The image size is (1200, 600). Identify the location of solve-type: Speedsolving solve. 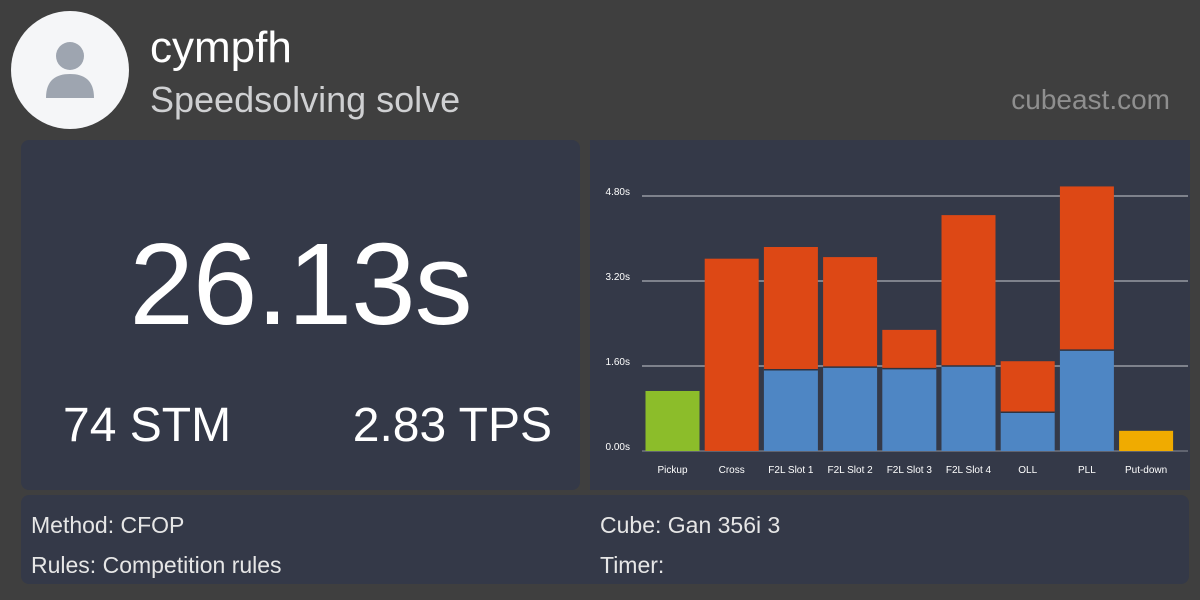
(305, 99).